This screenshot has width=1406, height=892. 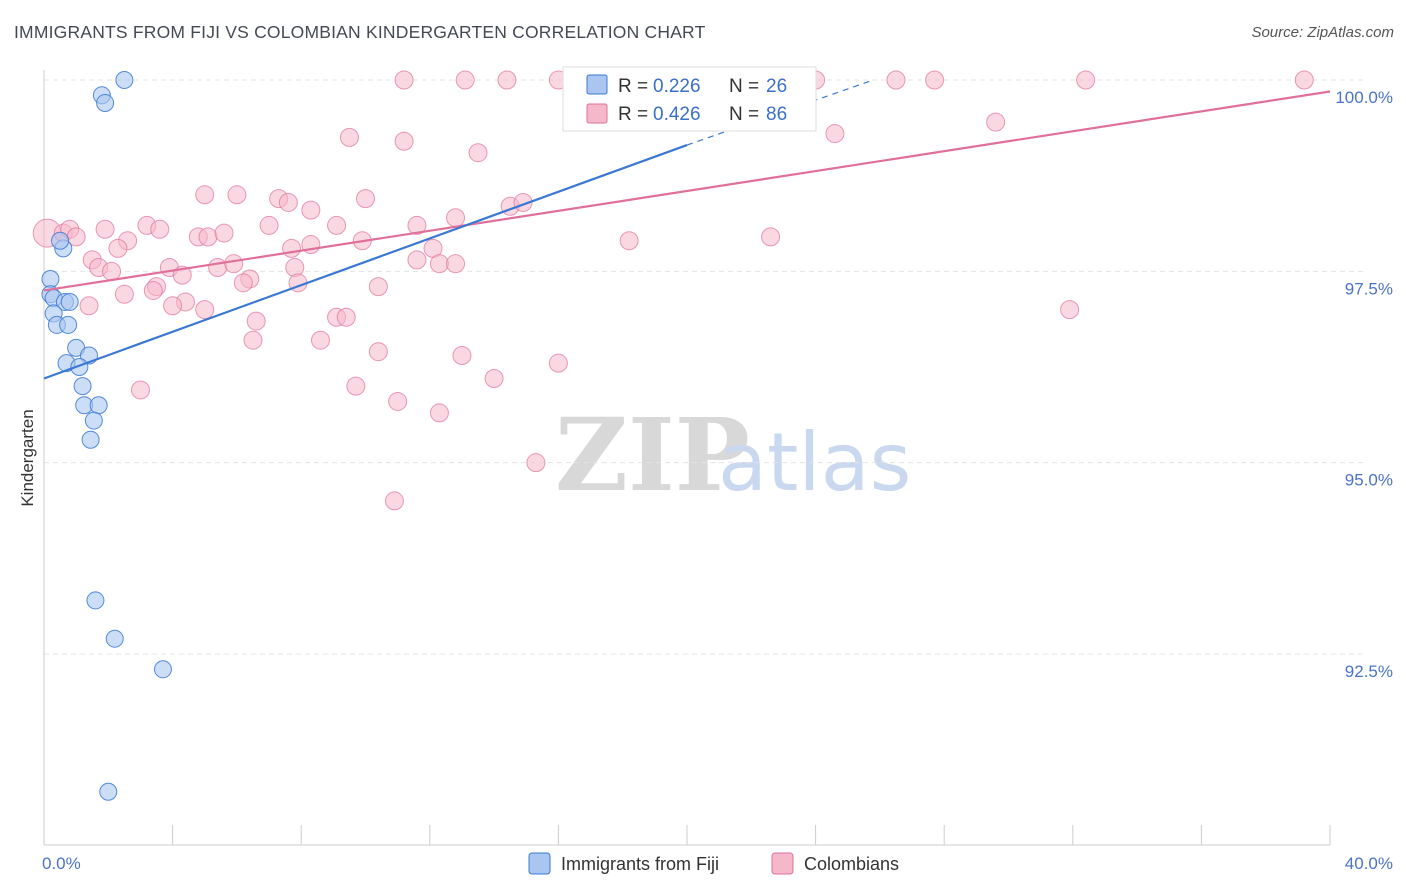 What do you see at coordinates (597, 84) in the screenshot?
I see `legend-fiji-swatch` at bounding box center [597, 84].